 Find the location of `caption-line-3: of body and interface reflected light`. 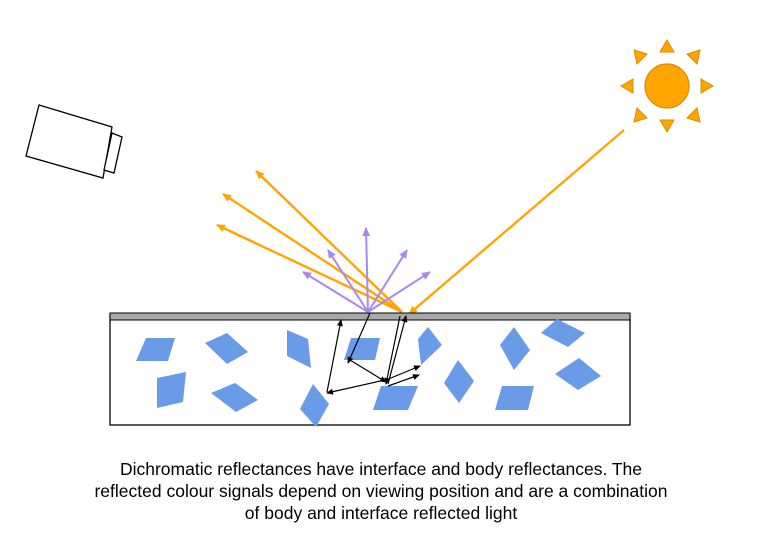

caption-line-3: of body and interface reflected light is located at coordinates (381, 513).